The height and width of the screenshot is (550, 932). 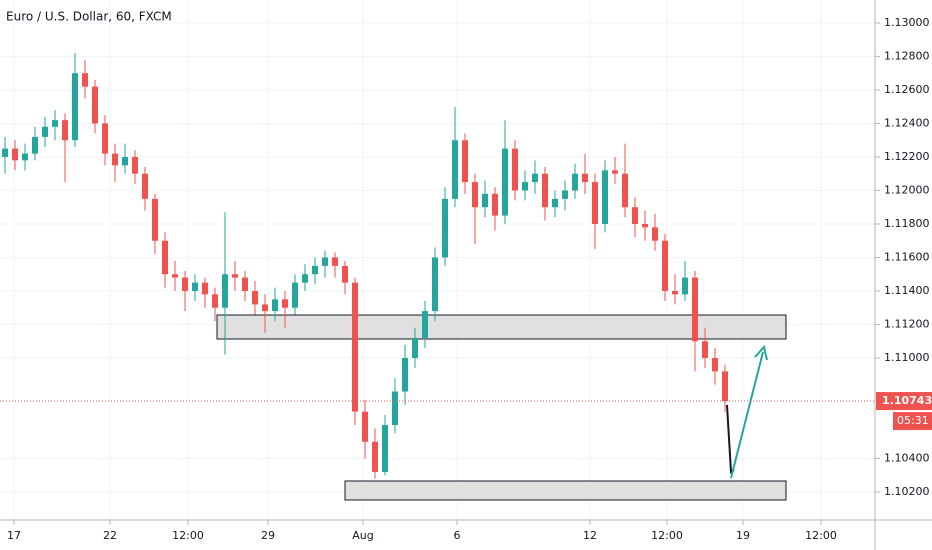 I want to click on y-tick-label: 1.12000, so click(x=907, y=189).